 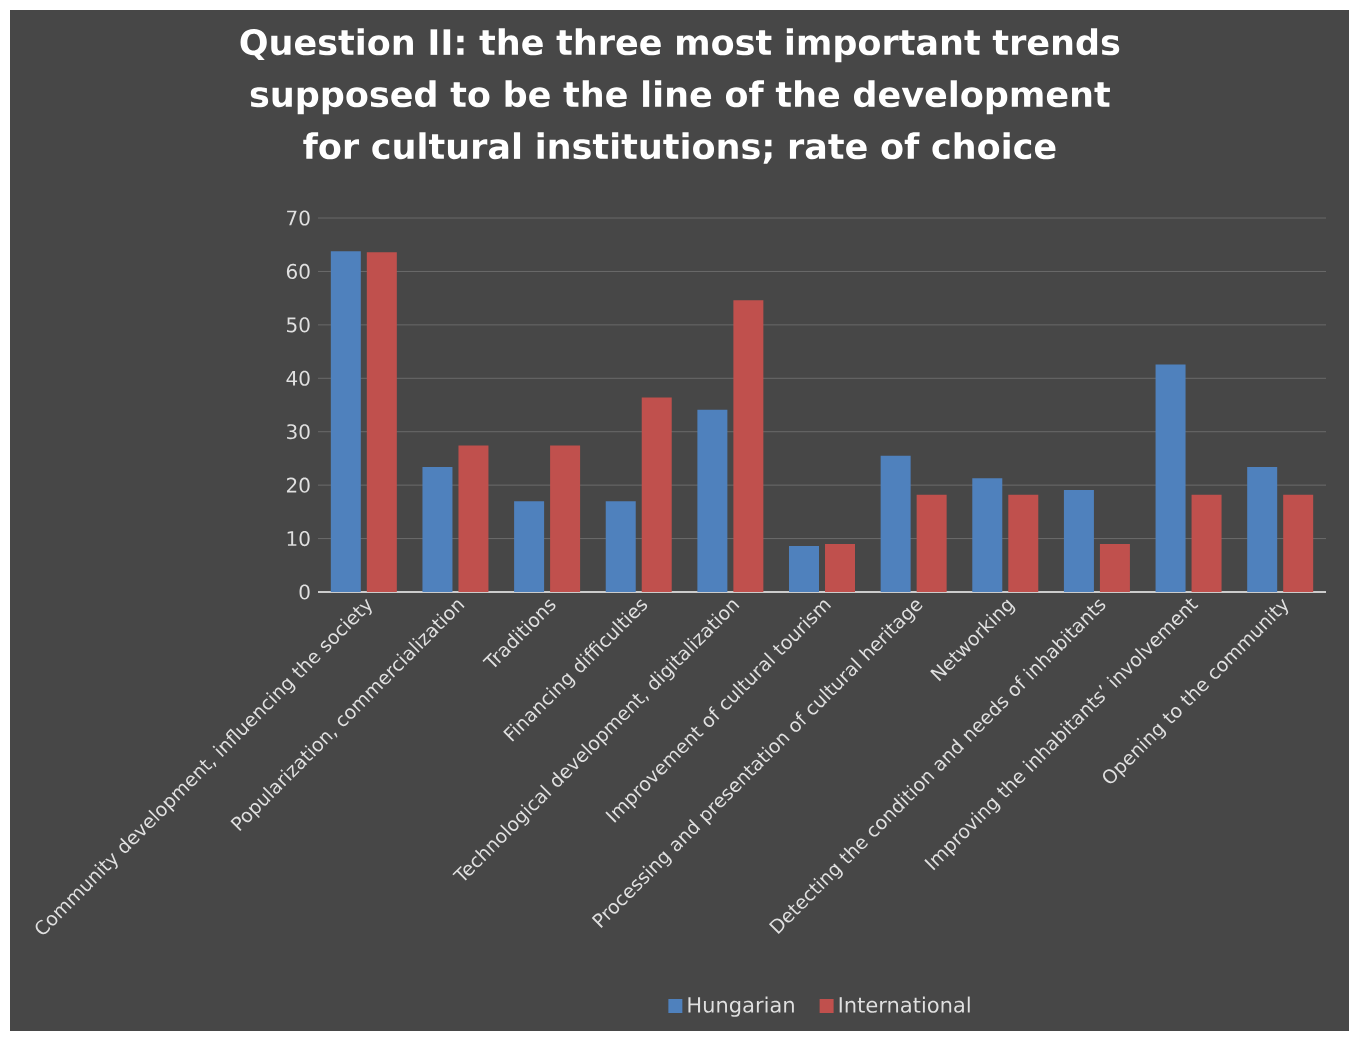 I want to click on y-tick-label: 40, so click(x=298, y=378).